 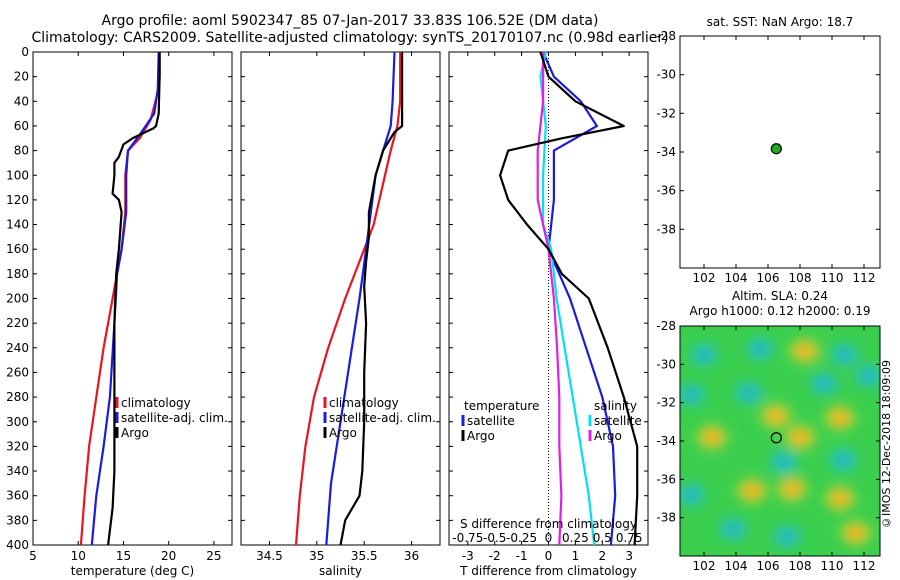 What do you see at coordinates (575, 538) in the screenshot?
I see `top-tick-label: 0.25` at bounding box center [575, 538].